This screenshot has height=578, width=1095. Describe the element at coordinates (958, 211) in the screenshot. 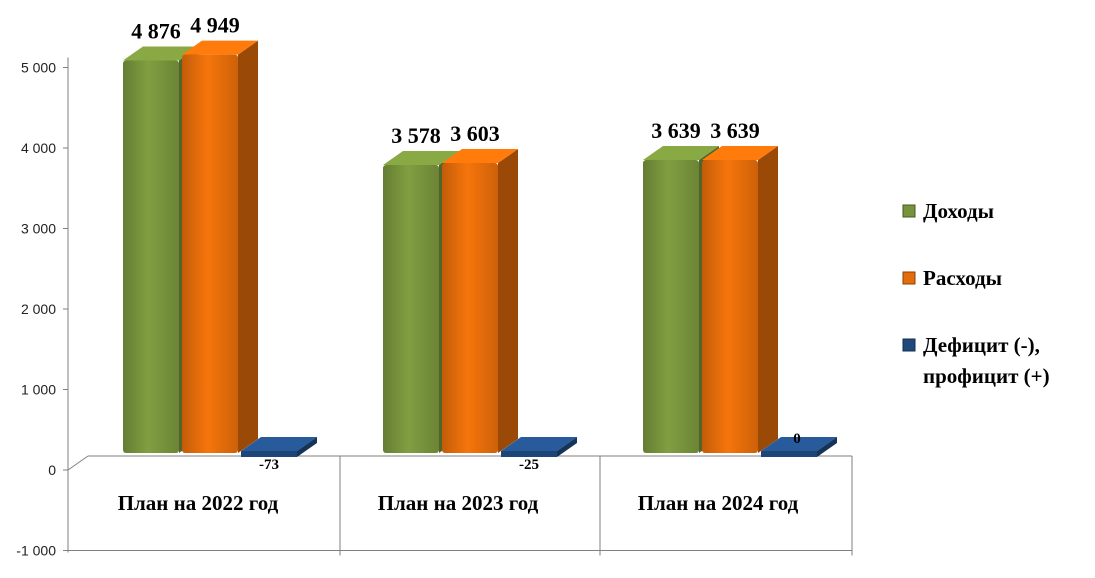

I see `legend-label: Доходы` at that location.